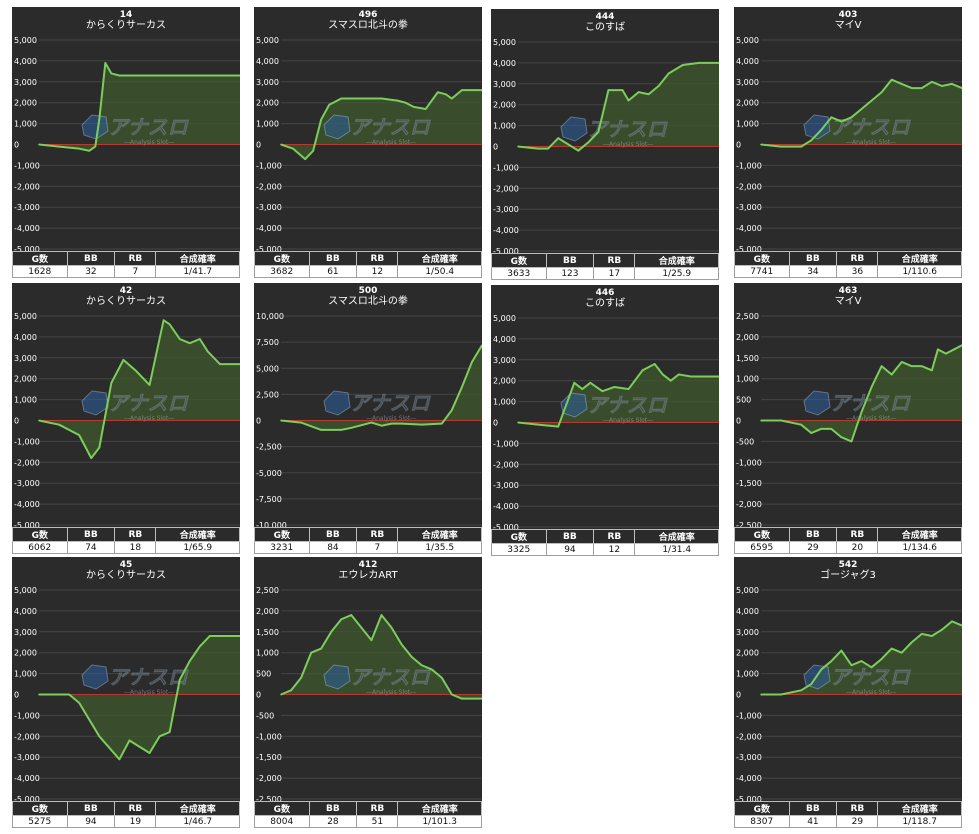 The height and width of the screenshot is (834, 979). I want to click on stats-value-cell: 12, so click(614, 549).